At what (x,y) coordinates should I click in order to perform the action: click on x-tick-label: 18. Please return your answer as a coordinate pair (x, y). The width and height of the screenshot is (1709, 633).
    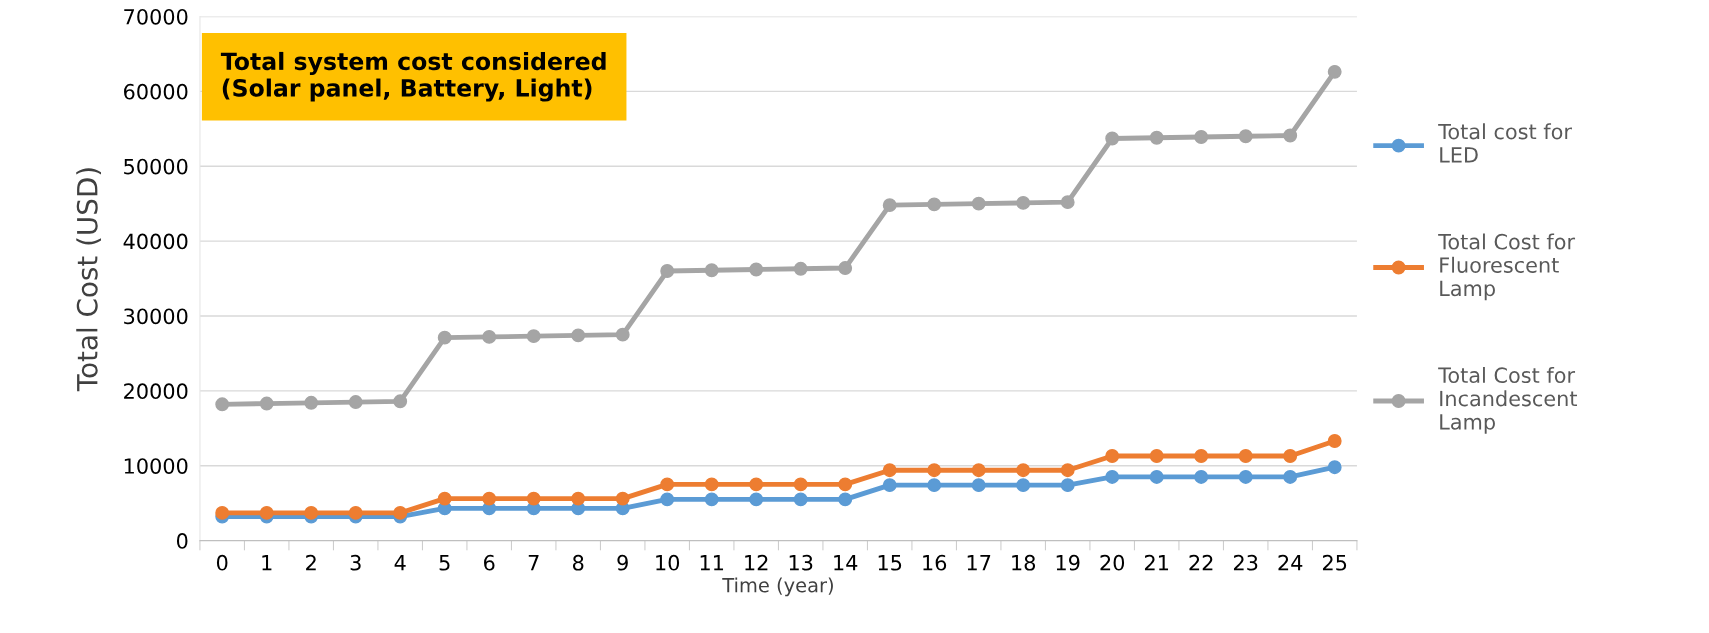
    Looking at the image, I should click on (1024, 562).